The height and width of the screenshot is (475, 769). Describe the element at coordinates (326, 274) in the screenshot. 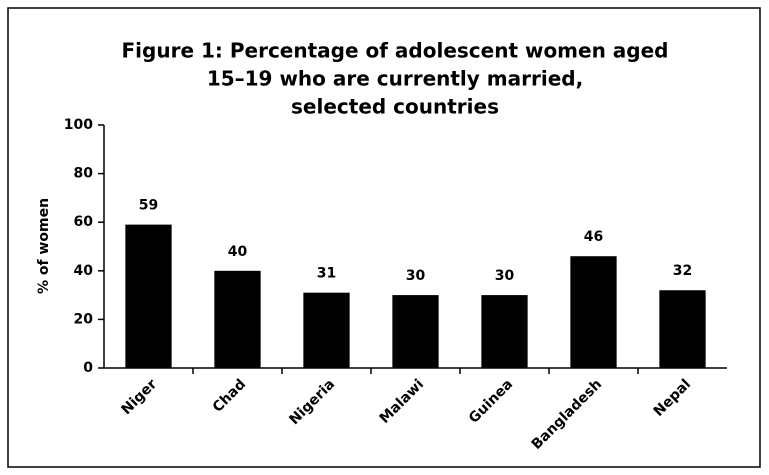

I see `value-label: 31` at that location.